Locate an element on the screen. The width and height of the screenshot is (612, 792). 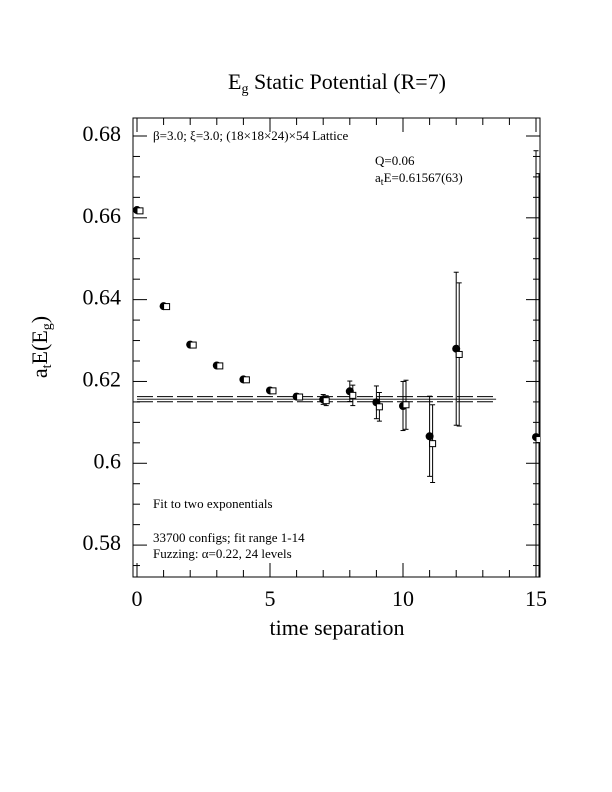
y-tick-label: 0.64 is located at coordinates (102, 297).